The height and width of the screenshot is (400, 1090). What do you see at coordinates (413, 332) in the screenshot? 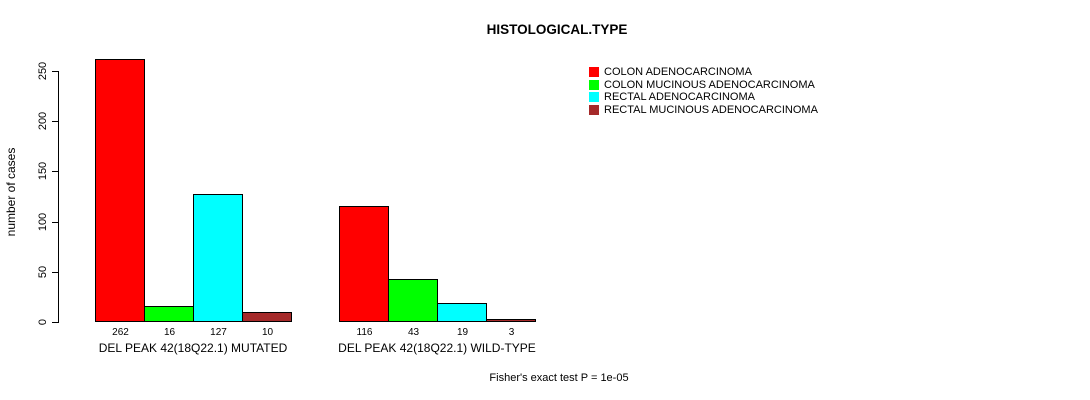
I see `bar-value-label: 43` at bounding box center [413, 332].